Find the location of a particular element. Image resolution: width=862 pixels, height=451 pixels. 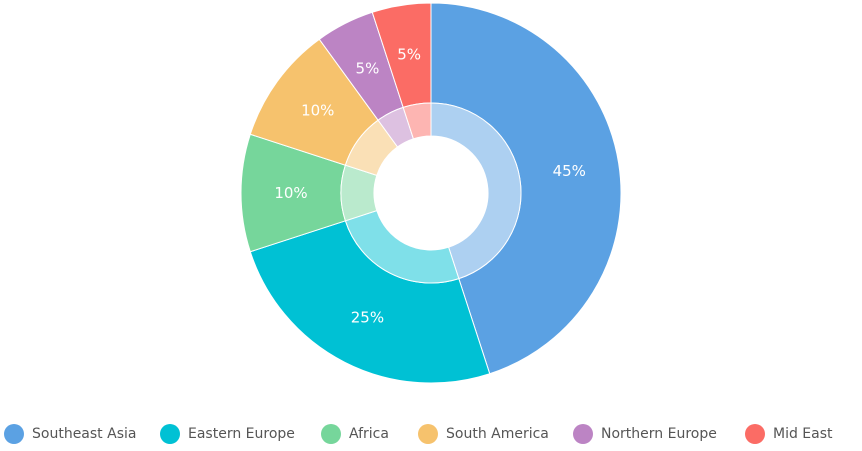

legend-item-northern-europe: Northern Europe is located at coordinates (645, 434).